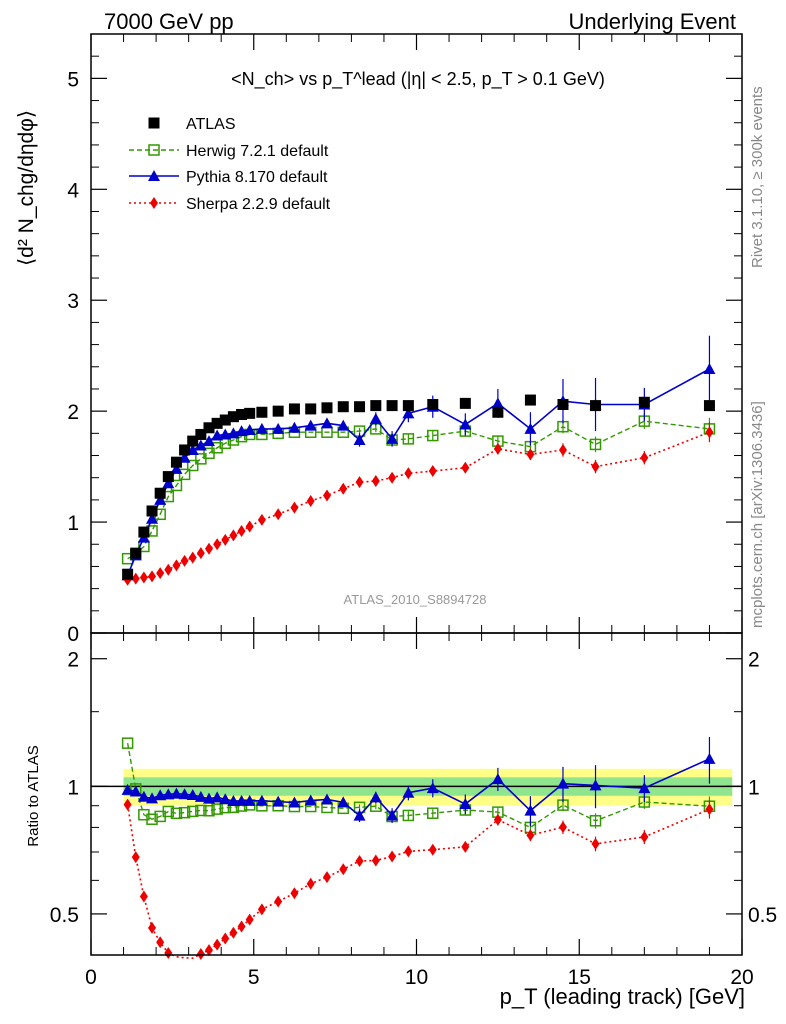 Image resolution: width=786 pixels, height=1024 pixels. Describe the element at coordinates (254, 977) in the screenshot. I see `x-tick-label: 5` at that location.